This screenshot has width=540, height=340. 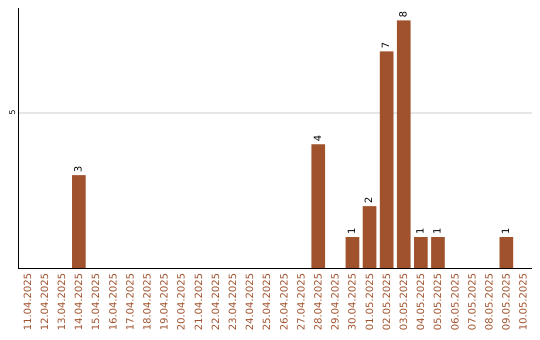 I want to click on x-tick-label: 13.04.2025, so click(x=62, y=301).